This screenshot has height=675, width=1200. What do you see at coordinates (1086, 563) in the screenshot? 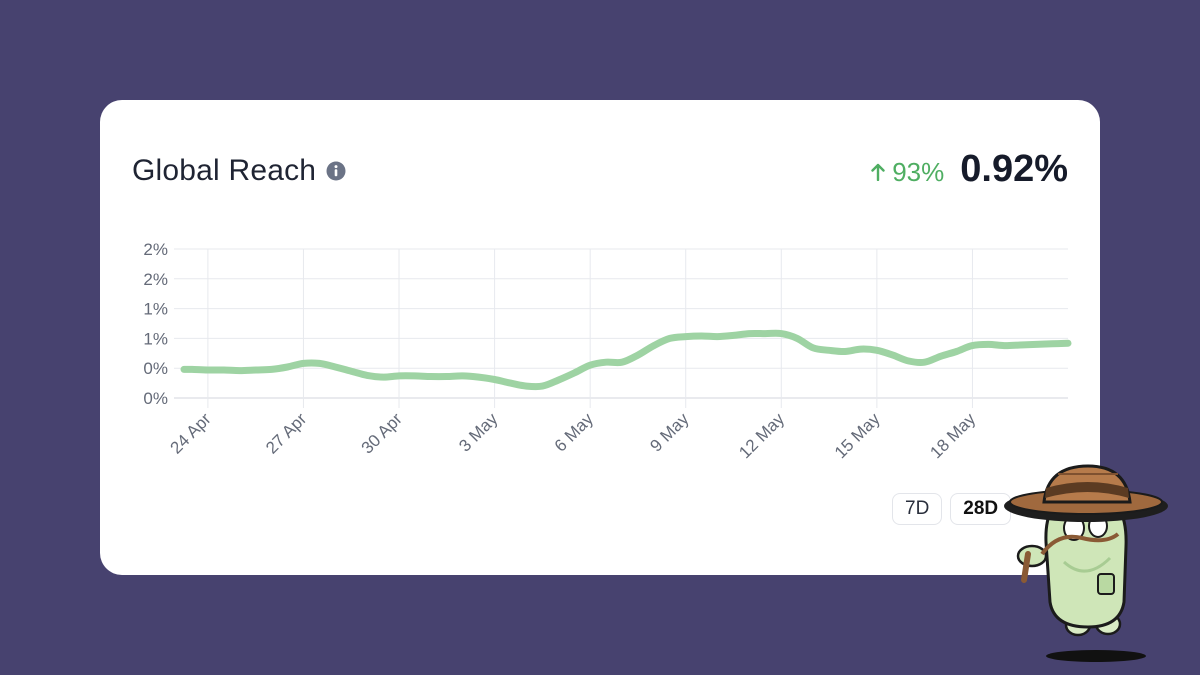
I see `mascot-explorer-illustration` at bounding box center [1086, 563].